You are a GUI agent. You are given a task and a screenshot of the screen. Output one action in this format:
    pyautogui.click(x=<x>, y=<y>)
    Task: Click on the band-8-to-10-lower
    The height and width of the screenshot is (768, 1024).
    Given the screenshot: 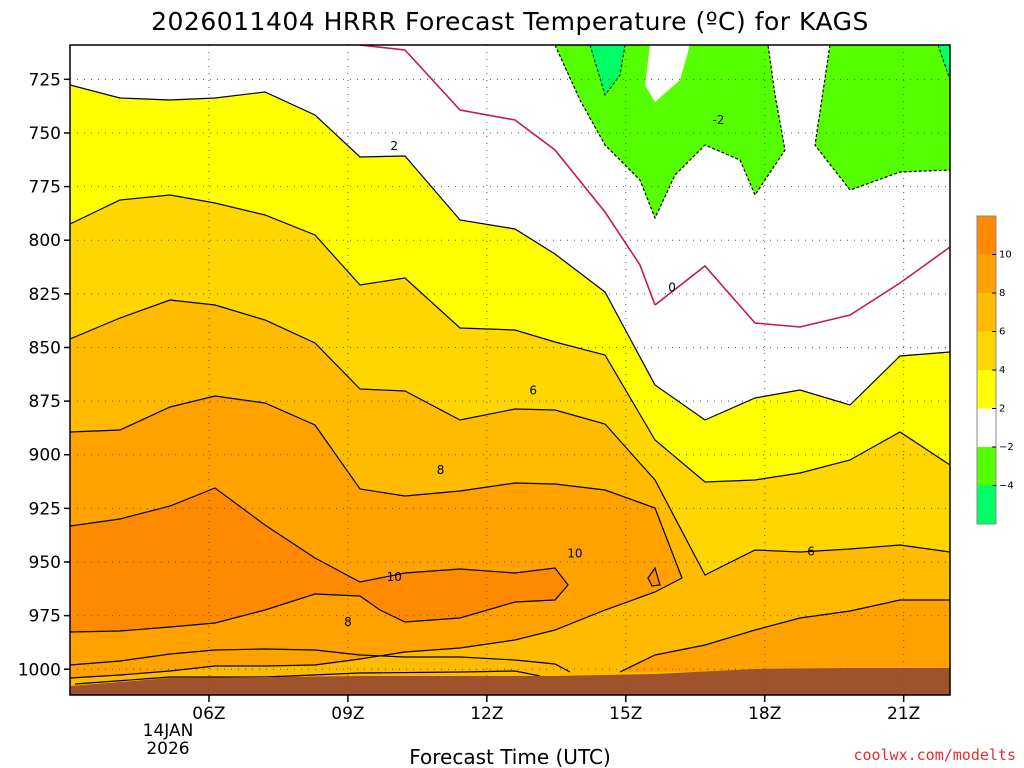 What is the action you would take?
    pyautogui.click(x=785, y=636)
    